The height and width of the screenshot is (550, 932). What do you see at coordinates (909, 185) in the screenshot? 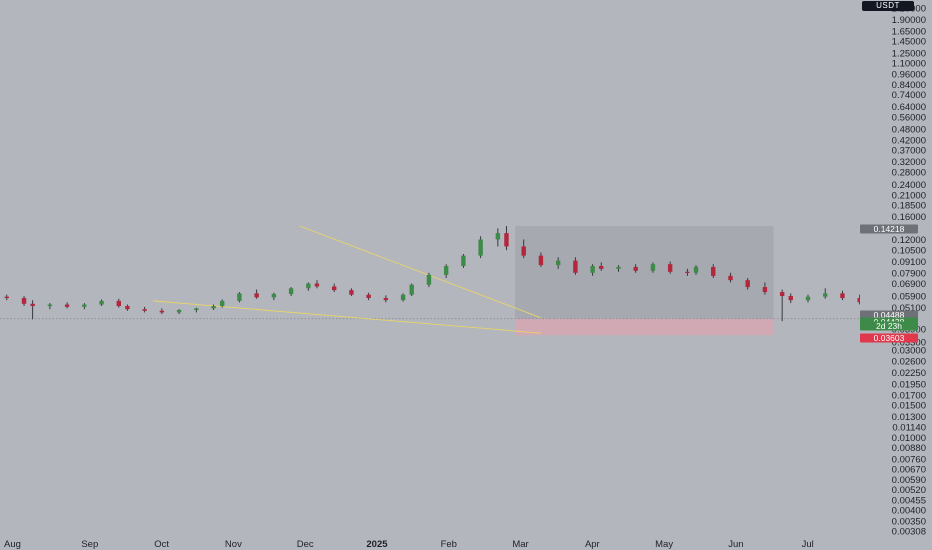
I see `price-tick-label: 0.24000` at bounding box center [909, 185].